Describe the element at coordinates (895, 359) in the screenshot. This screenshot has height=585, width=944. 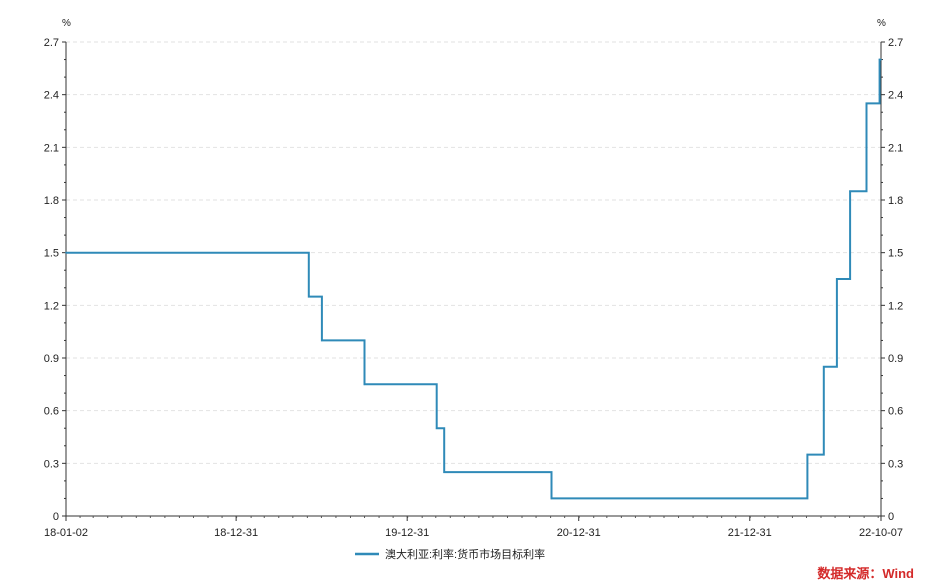
I see `y-tick-label-right: 0.9` at that location.